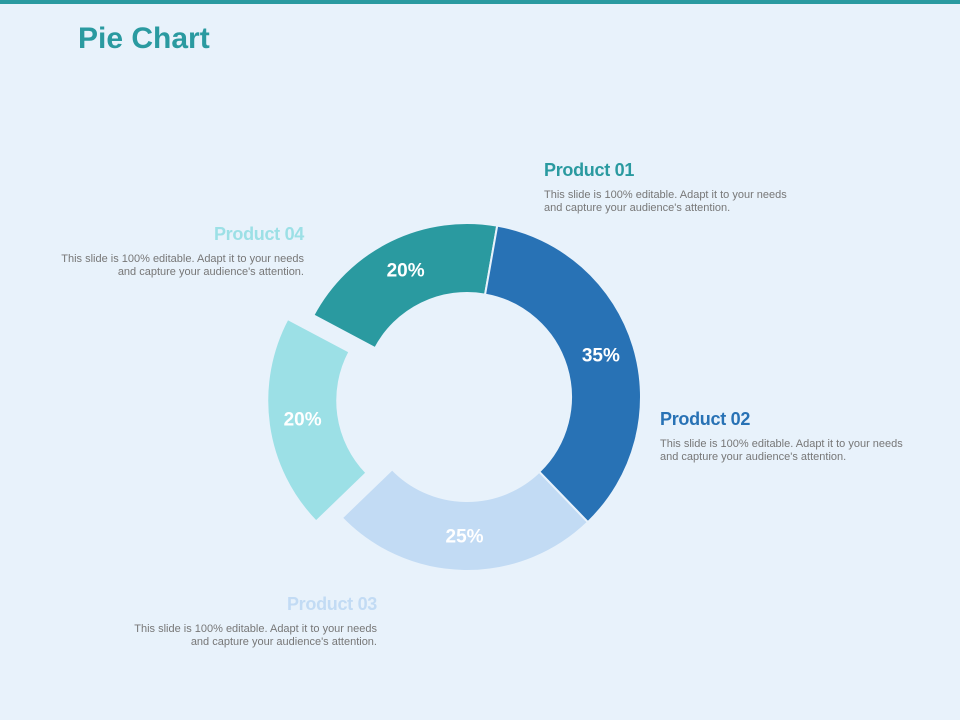 Image resolution: width=960 pixels, height=720 pixels. What do you see at coordinates (601, 356) in the screenshot?
I see `slice-label-product-02: 35%` at bounding box center [601, 356].